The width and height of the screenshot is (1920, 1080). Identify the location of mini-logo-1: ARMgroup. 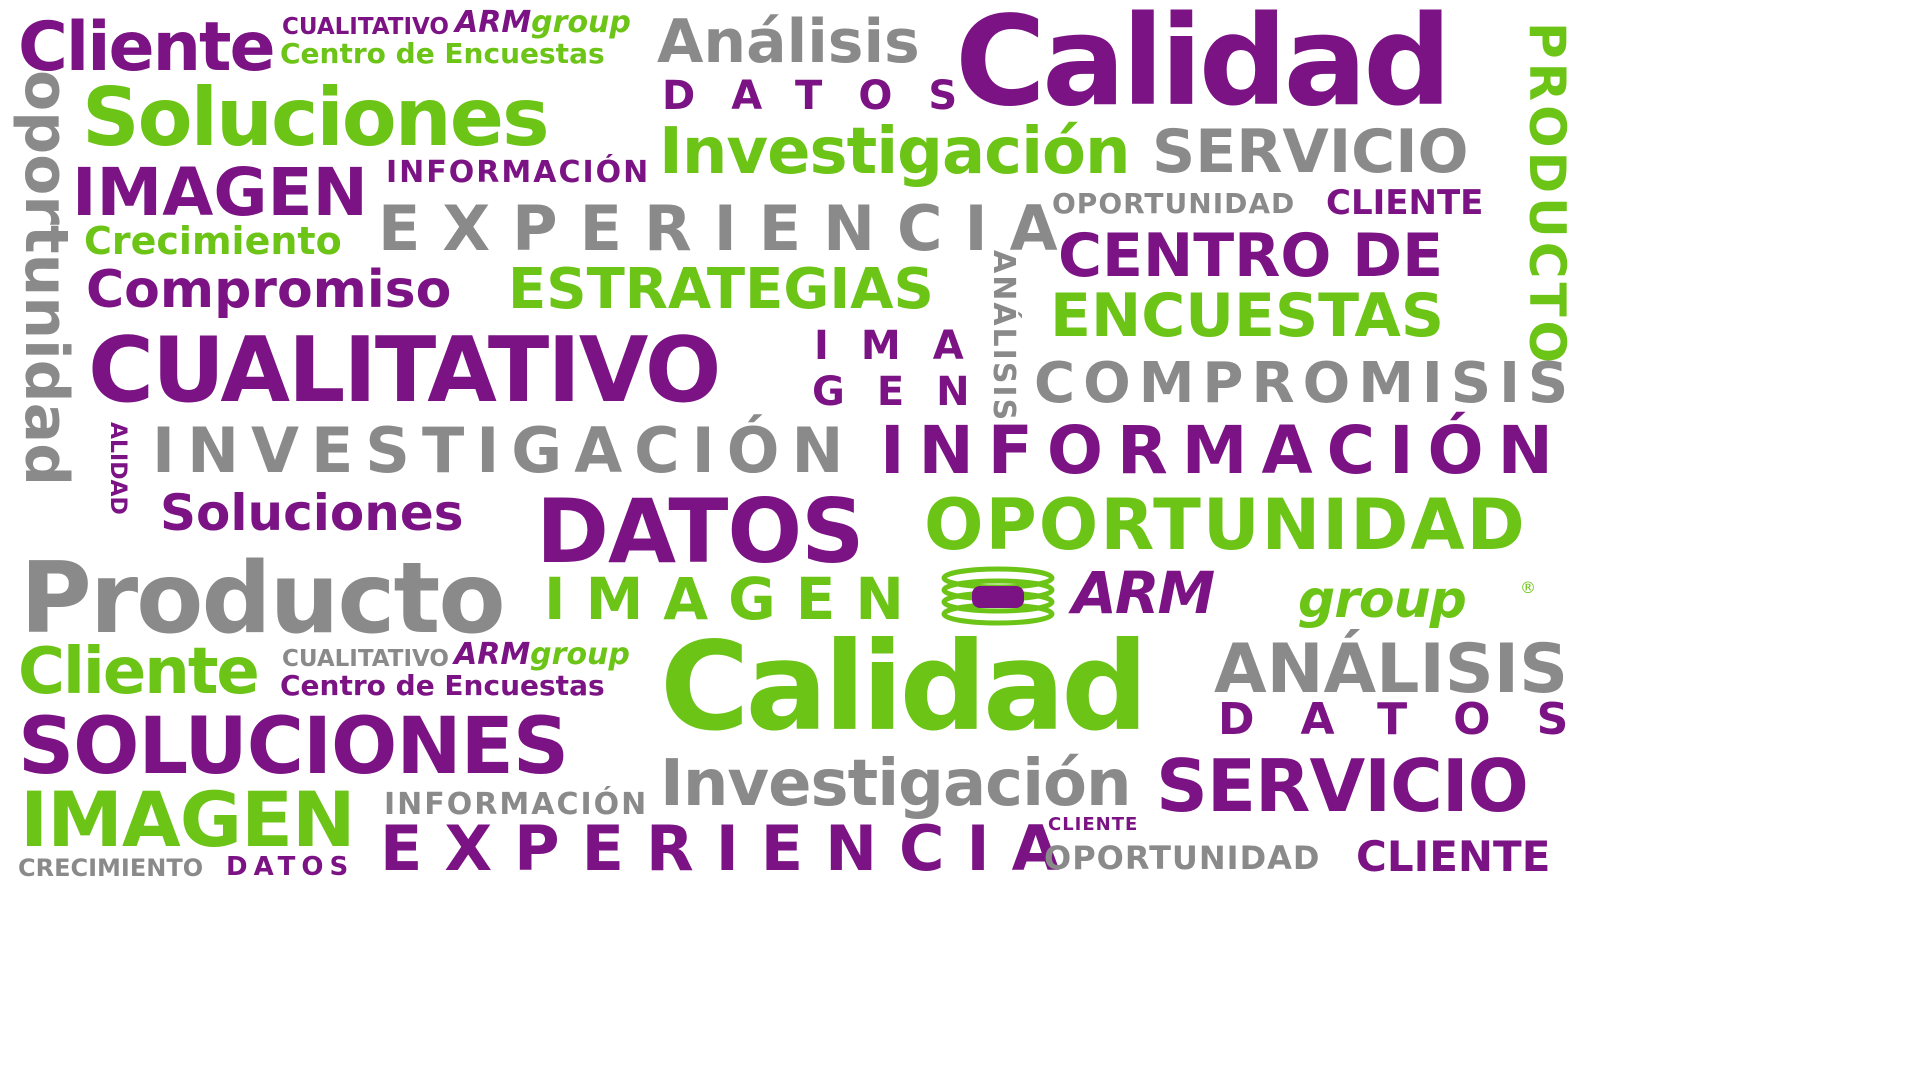
(543, 23).